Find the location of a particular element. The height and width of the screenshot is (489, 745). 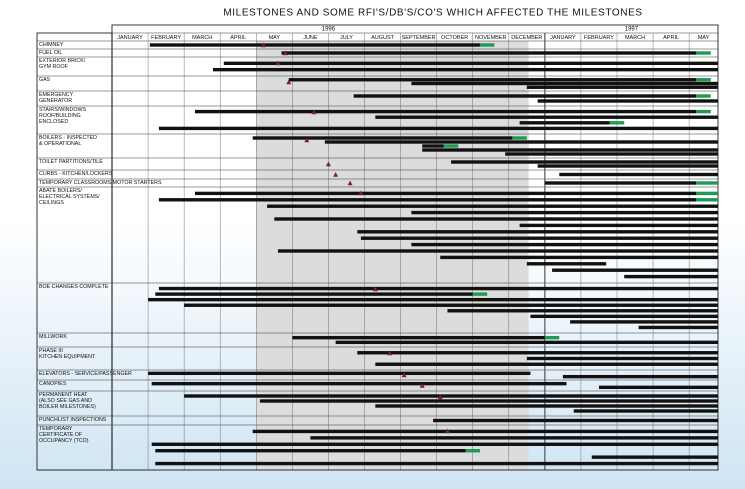

row-label-line: ENCLOSED is located at coordinates (53, 122).